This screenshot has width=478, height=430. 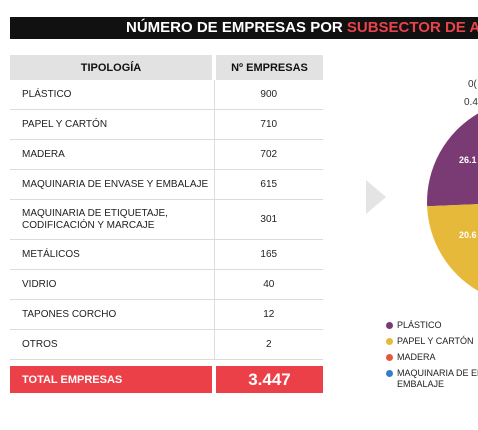 I want to click on legend-label-line-2: EMBALAJE, so click(x=421, y=384).